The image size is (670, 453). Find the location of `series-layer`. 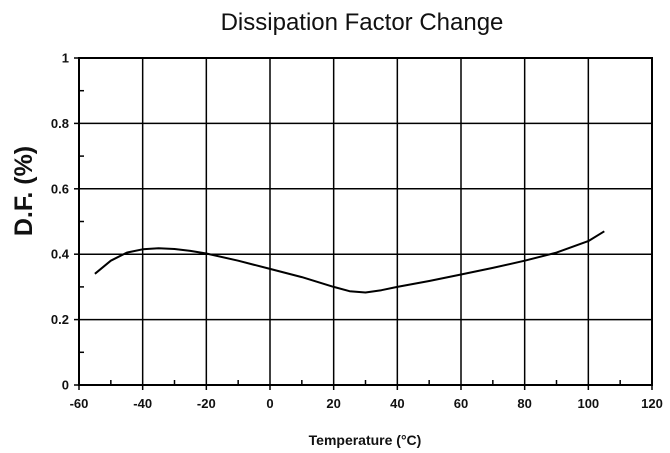

series-layer is located at coordinates (349, 262).